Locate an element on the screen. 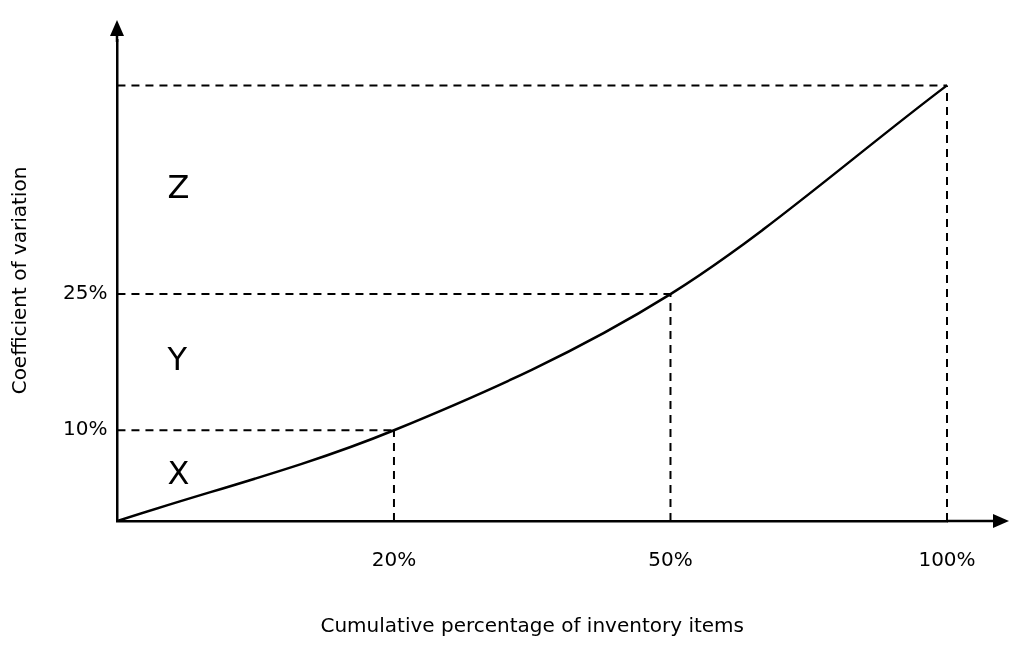  annotation: Y is located at coordinates (177, 359).